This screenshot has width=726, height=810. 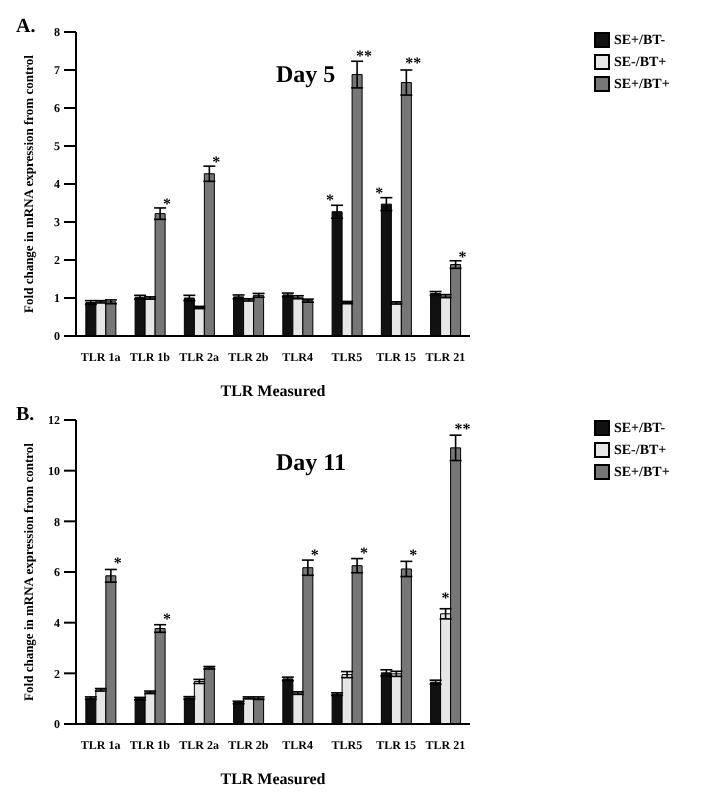 I want to click on text: B., so click(x=25, y=415).